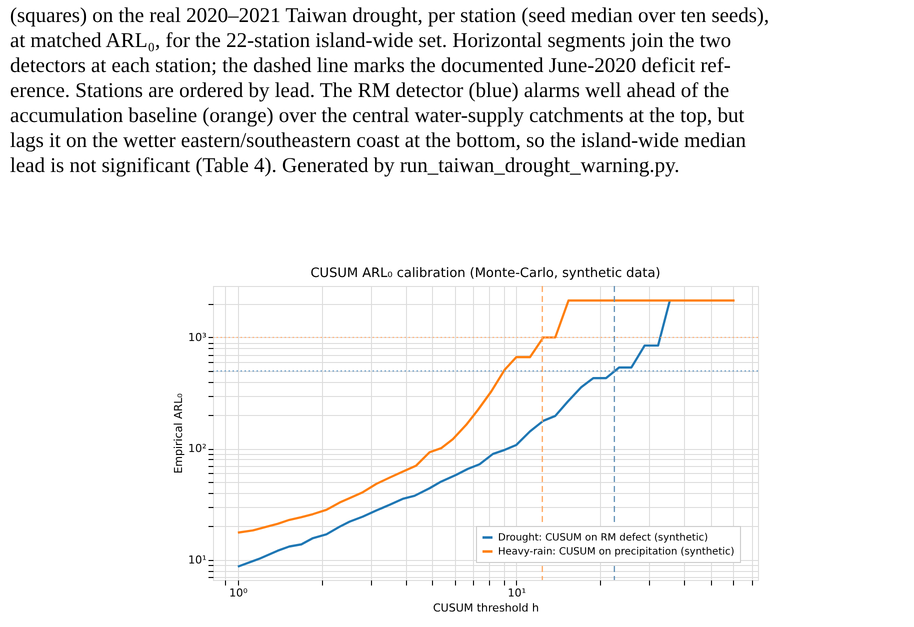 Image resolution: width=914 pixels, height=627 pixels. What do you see at coordinates (485, 273) in the screenshot?
I see `chart-title: CUSUM ARL₀ calibration (Monte-Carlo, synthetic data)` at bounding box center [485, 273].